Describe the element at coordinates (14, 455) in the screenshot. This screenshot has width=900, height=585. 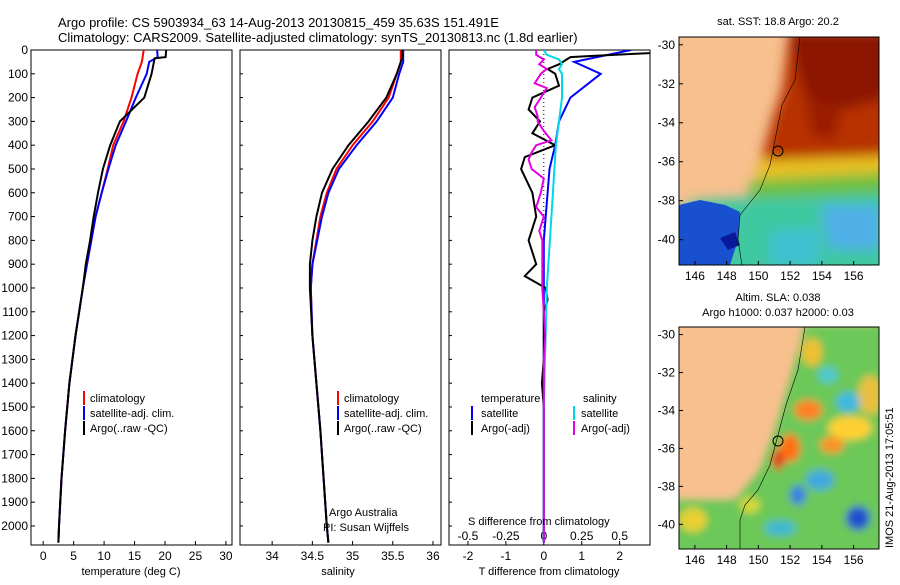
I see `depth-tick-label: 1700` at that location.